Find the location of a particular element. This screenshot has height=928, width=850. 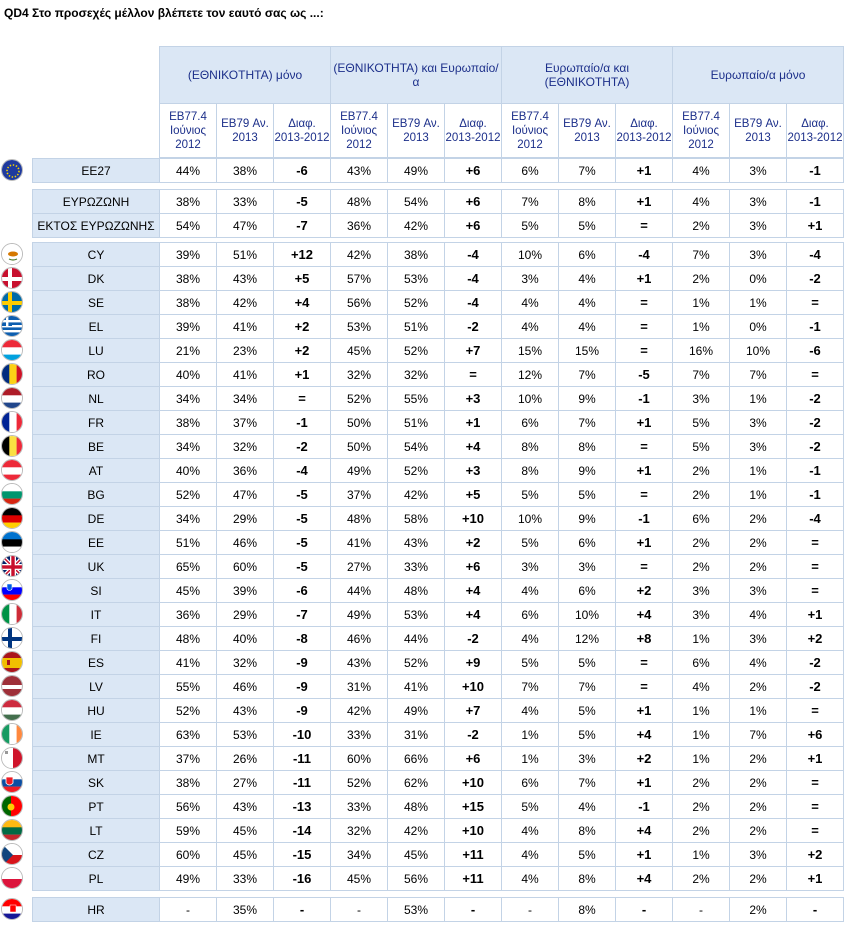

row-label: CZ is located at coordinates (96, 854).